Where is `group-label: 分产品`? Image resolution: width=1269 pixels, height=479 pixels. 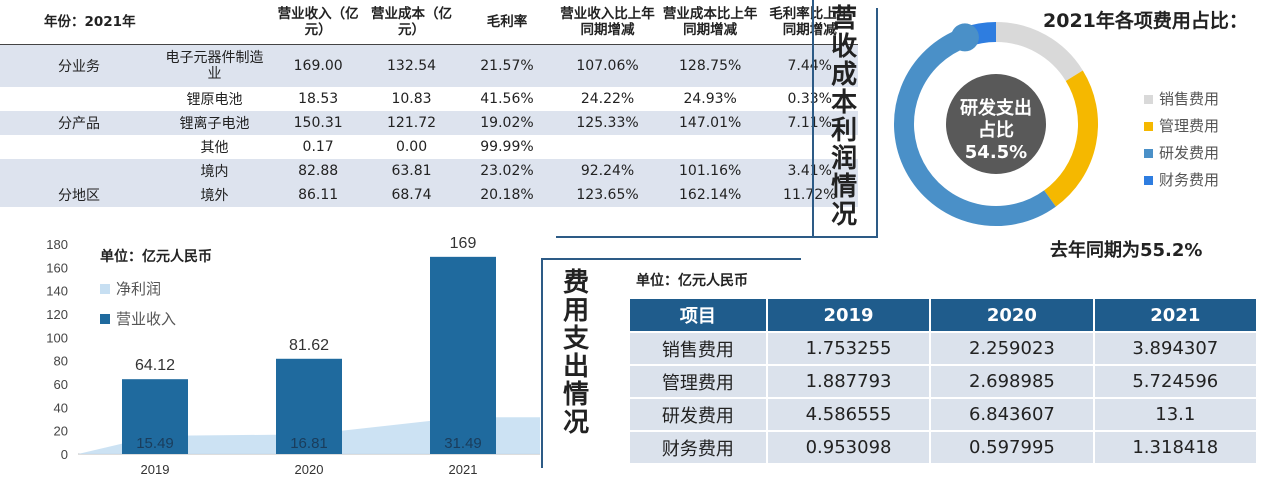
group-label: 分产品 is located at coordinates (79, 123).